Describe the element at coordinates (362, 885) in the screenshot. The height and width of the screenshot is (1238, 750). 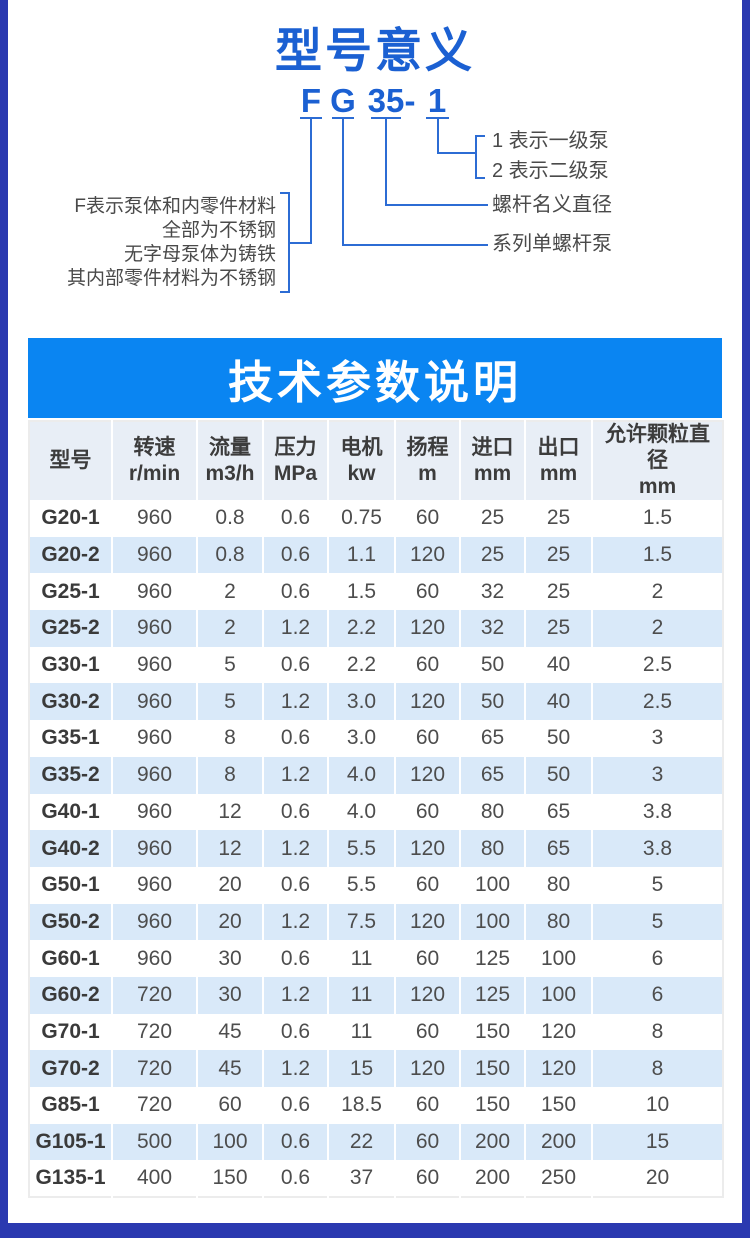
I see `spec-value-cell: 5.5` at that location.